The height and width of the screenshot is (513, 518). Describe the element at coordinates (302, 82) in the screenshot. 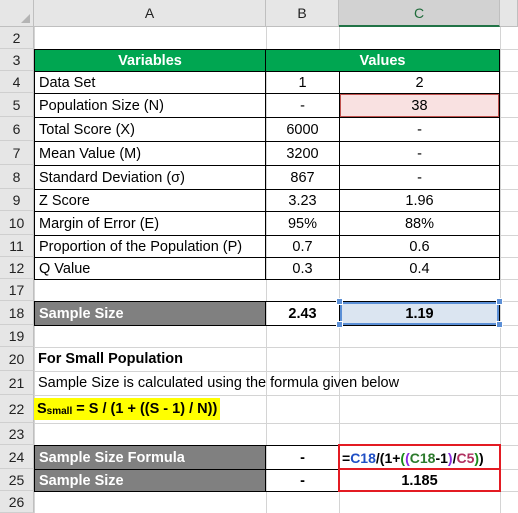

I see `cell-b4: 1` at that location.